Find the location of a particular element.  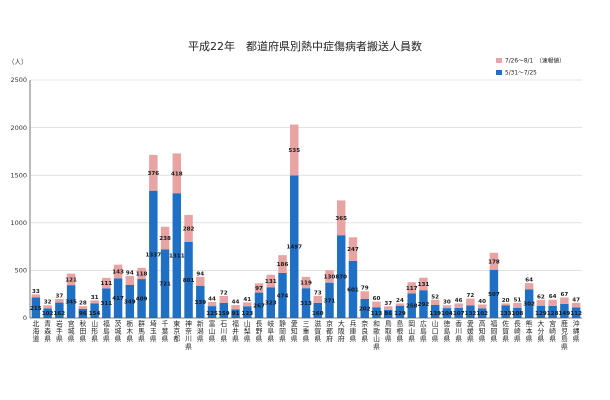

data-label-series-1: 313 is located at coordinates (306, 304).